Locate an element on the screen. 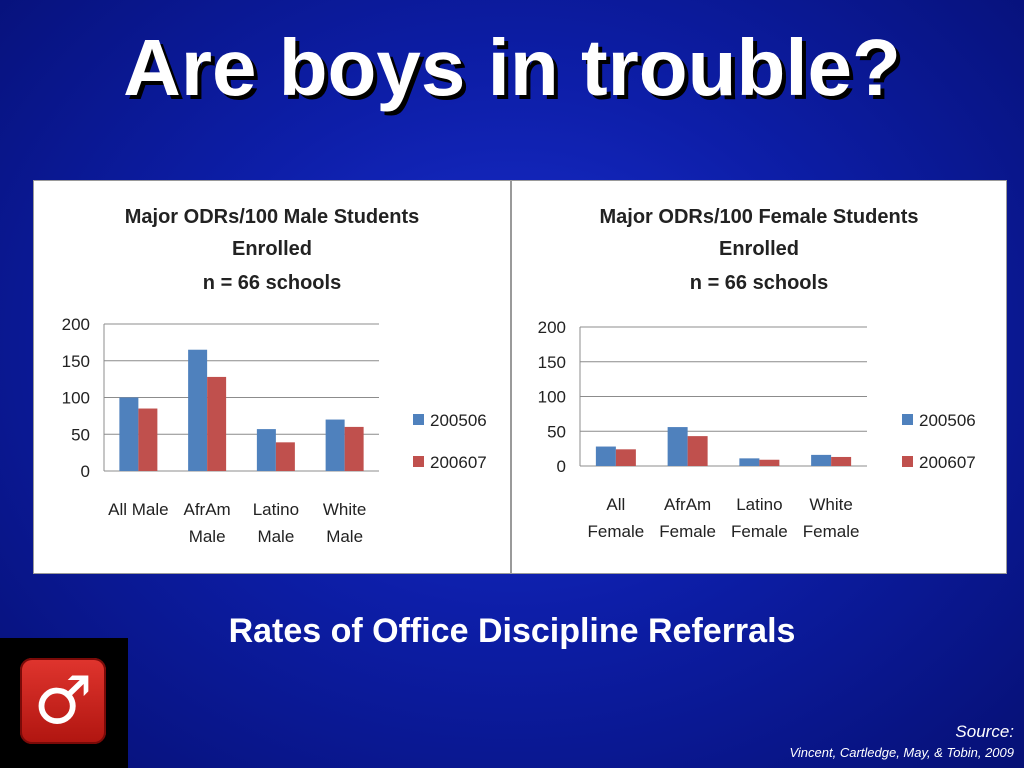 This screenshot has width=1024, height=768. male-chart-y-tick-label: 0 is located at coordinates (85, 471).